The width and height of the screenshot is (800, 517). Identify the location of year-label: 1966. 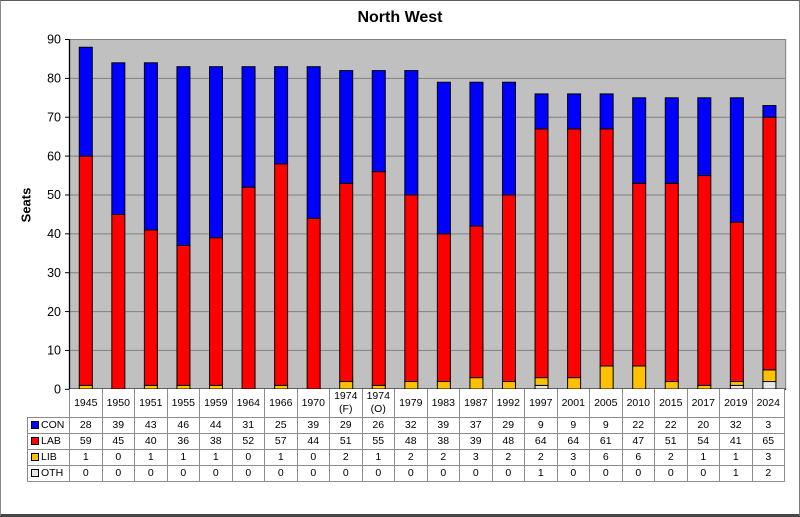
(281, 403).